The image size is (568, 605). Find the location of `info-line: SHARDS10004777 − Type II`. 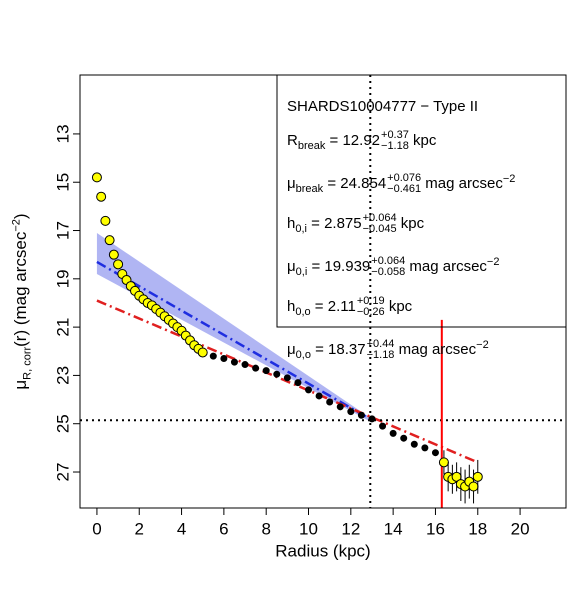

info-line: SHARDS10004777 − Type II is located at coordinates (401, 107).